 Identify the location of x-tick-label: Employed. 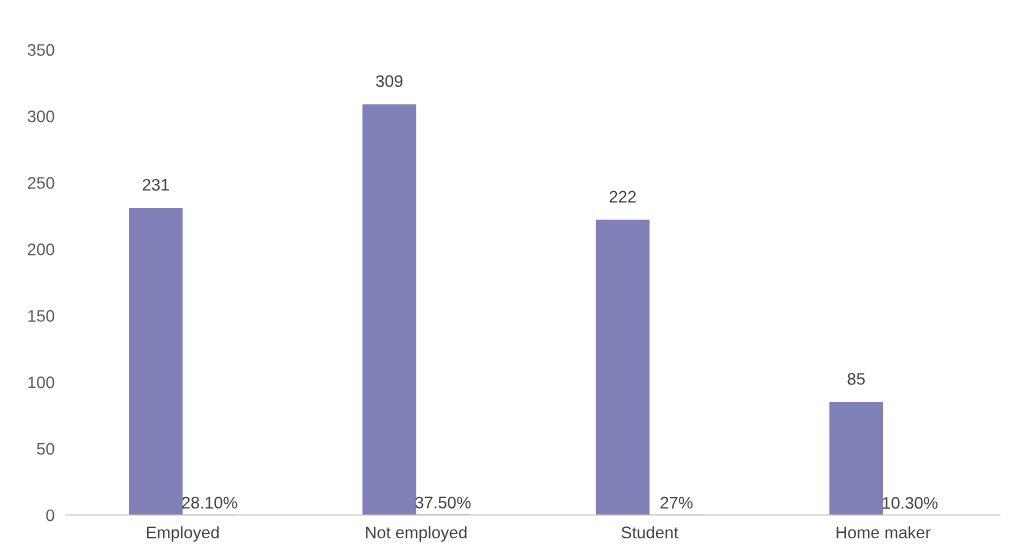
(183, 534).